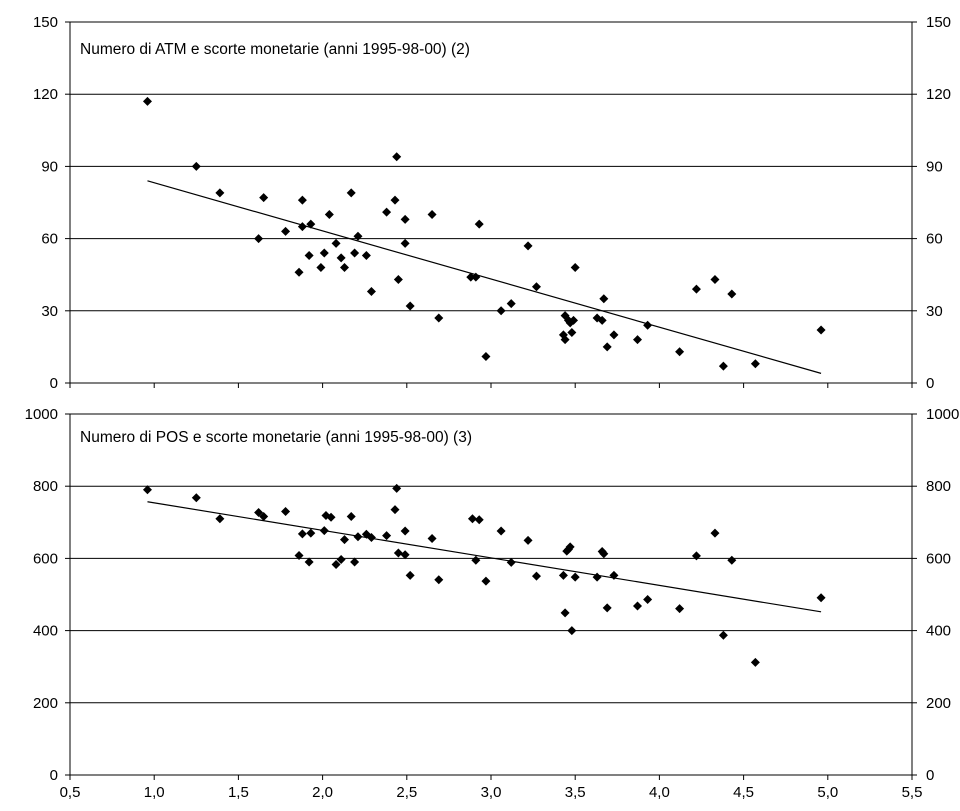 This screenshot has height=811, width=960. I want to click on pos-x-tick-label: 5,0, so click(827, 792).